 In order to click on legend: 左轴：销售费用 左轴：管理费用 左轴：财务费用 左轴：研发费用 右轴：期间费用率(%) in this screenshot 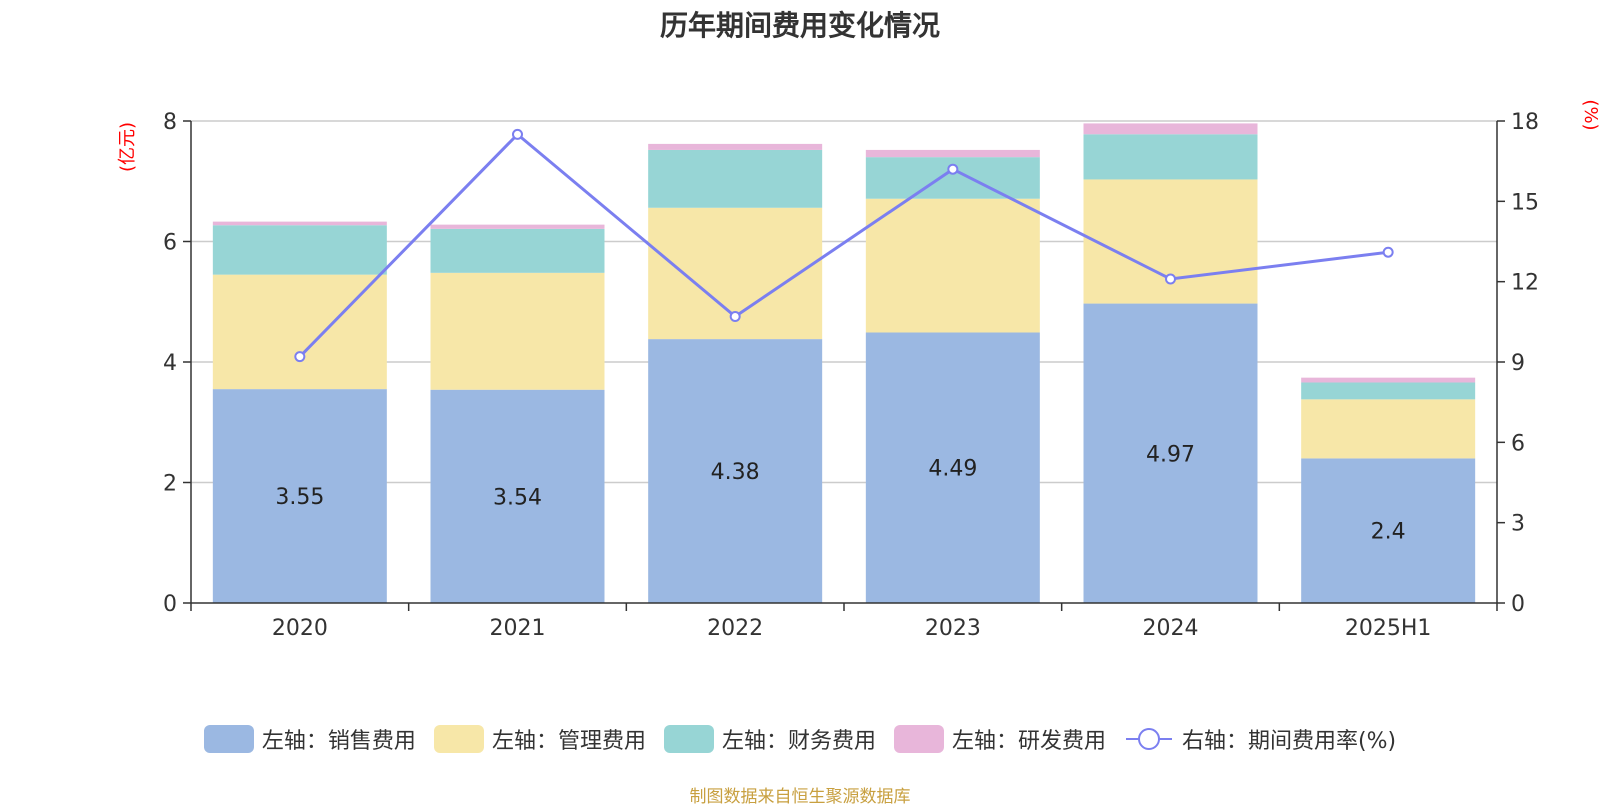, I will do `click(800, 739)`.